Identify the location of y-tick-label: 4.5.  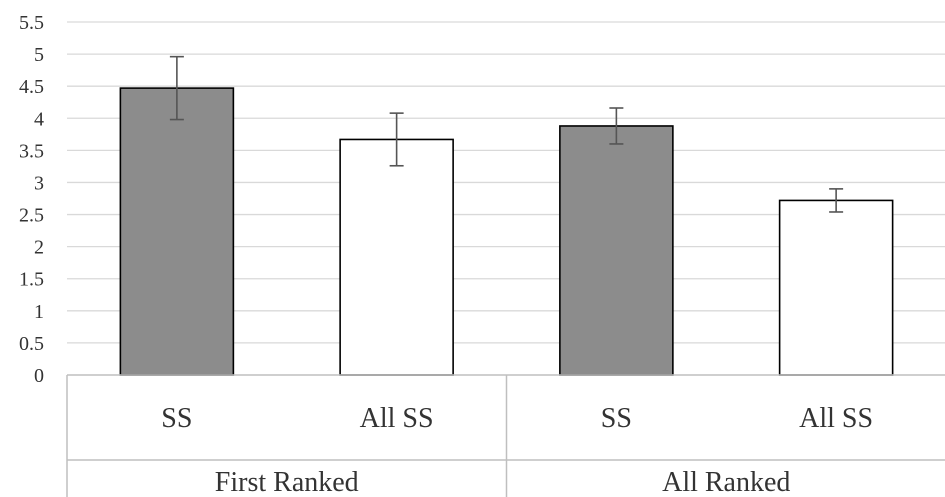
(31, 87).